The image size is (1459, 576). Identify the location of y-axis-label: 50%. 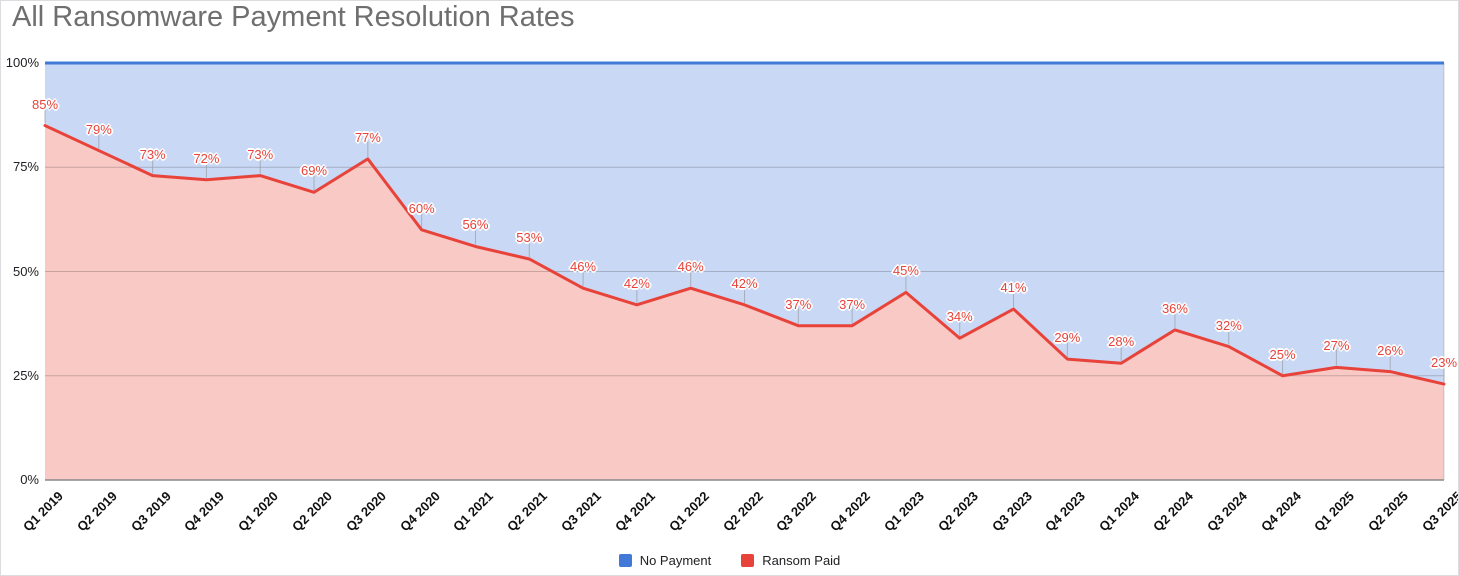
(25, 271).